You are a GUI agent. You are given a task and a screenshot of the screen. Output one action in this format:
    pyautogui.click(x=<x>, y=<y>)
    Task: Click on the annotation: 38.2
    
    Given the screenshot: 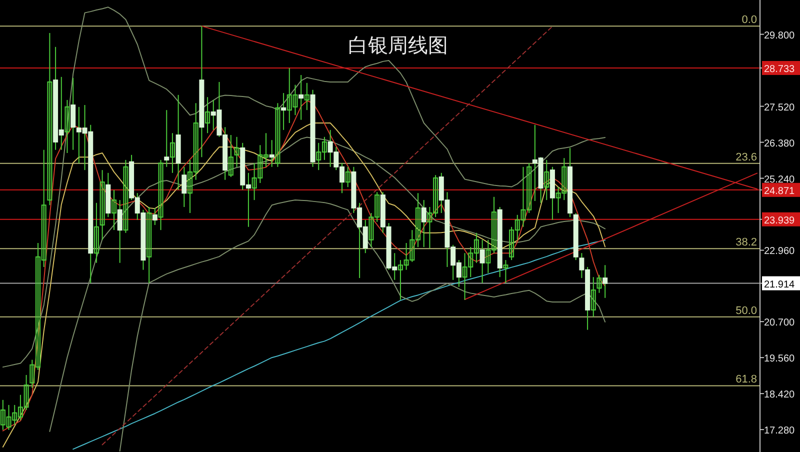 What is the action you would take?
    pyautogui.click(x=746, y=242)
    